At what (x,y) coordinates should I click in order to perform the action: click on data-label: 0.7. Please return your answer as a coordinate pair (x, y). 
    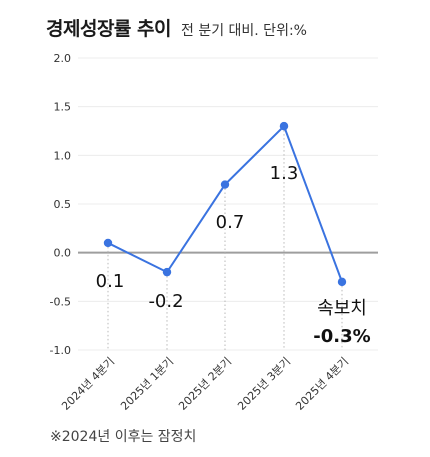
    Looking at the image, I should click on (230, 222).